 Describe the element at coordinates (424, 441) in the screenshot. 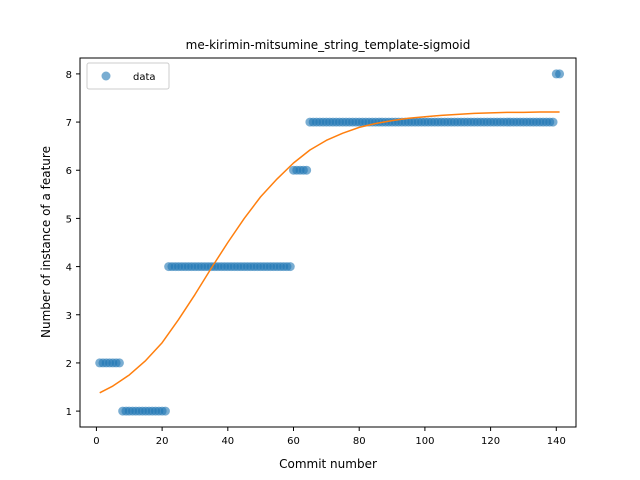

I see `x-tick-label: 100` at that location.